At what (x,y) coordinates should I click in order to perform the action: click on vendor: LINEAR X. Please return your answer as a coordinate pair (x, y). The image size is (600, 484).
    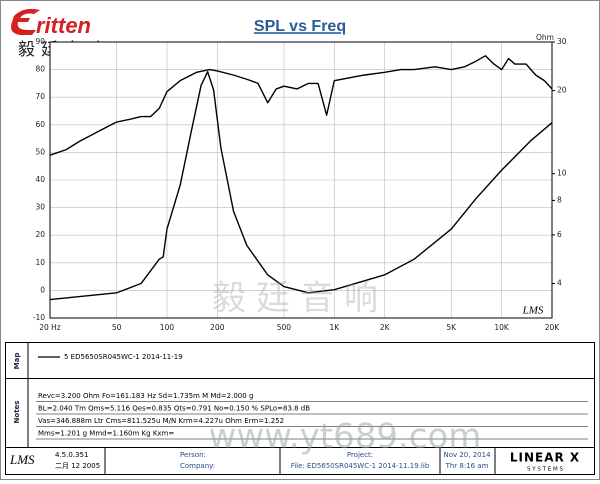
    Looking at the image, I should click on (545, 458).